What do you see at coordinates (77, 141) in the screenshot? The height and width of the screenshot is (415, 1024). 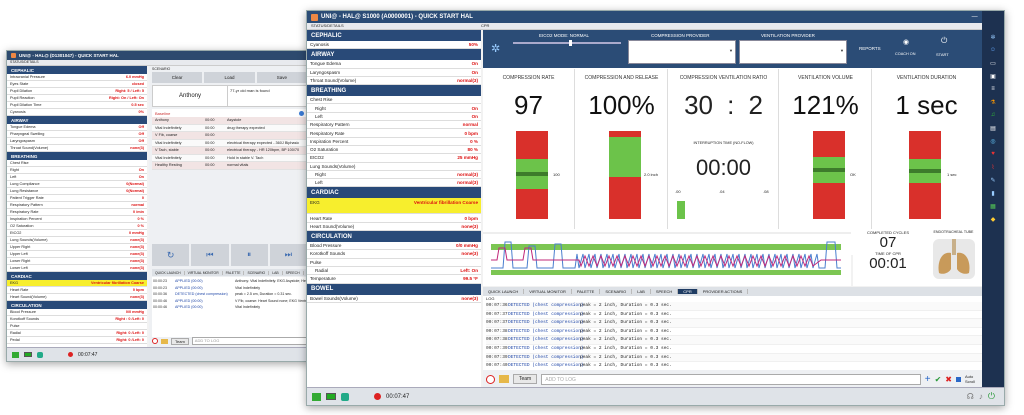 I see `vital-row: Laryngospasm Off` at bounding box center [77, 141].